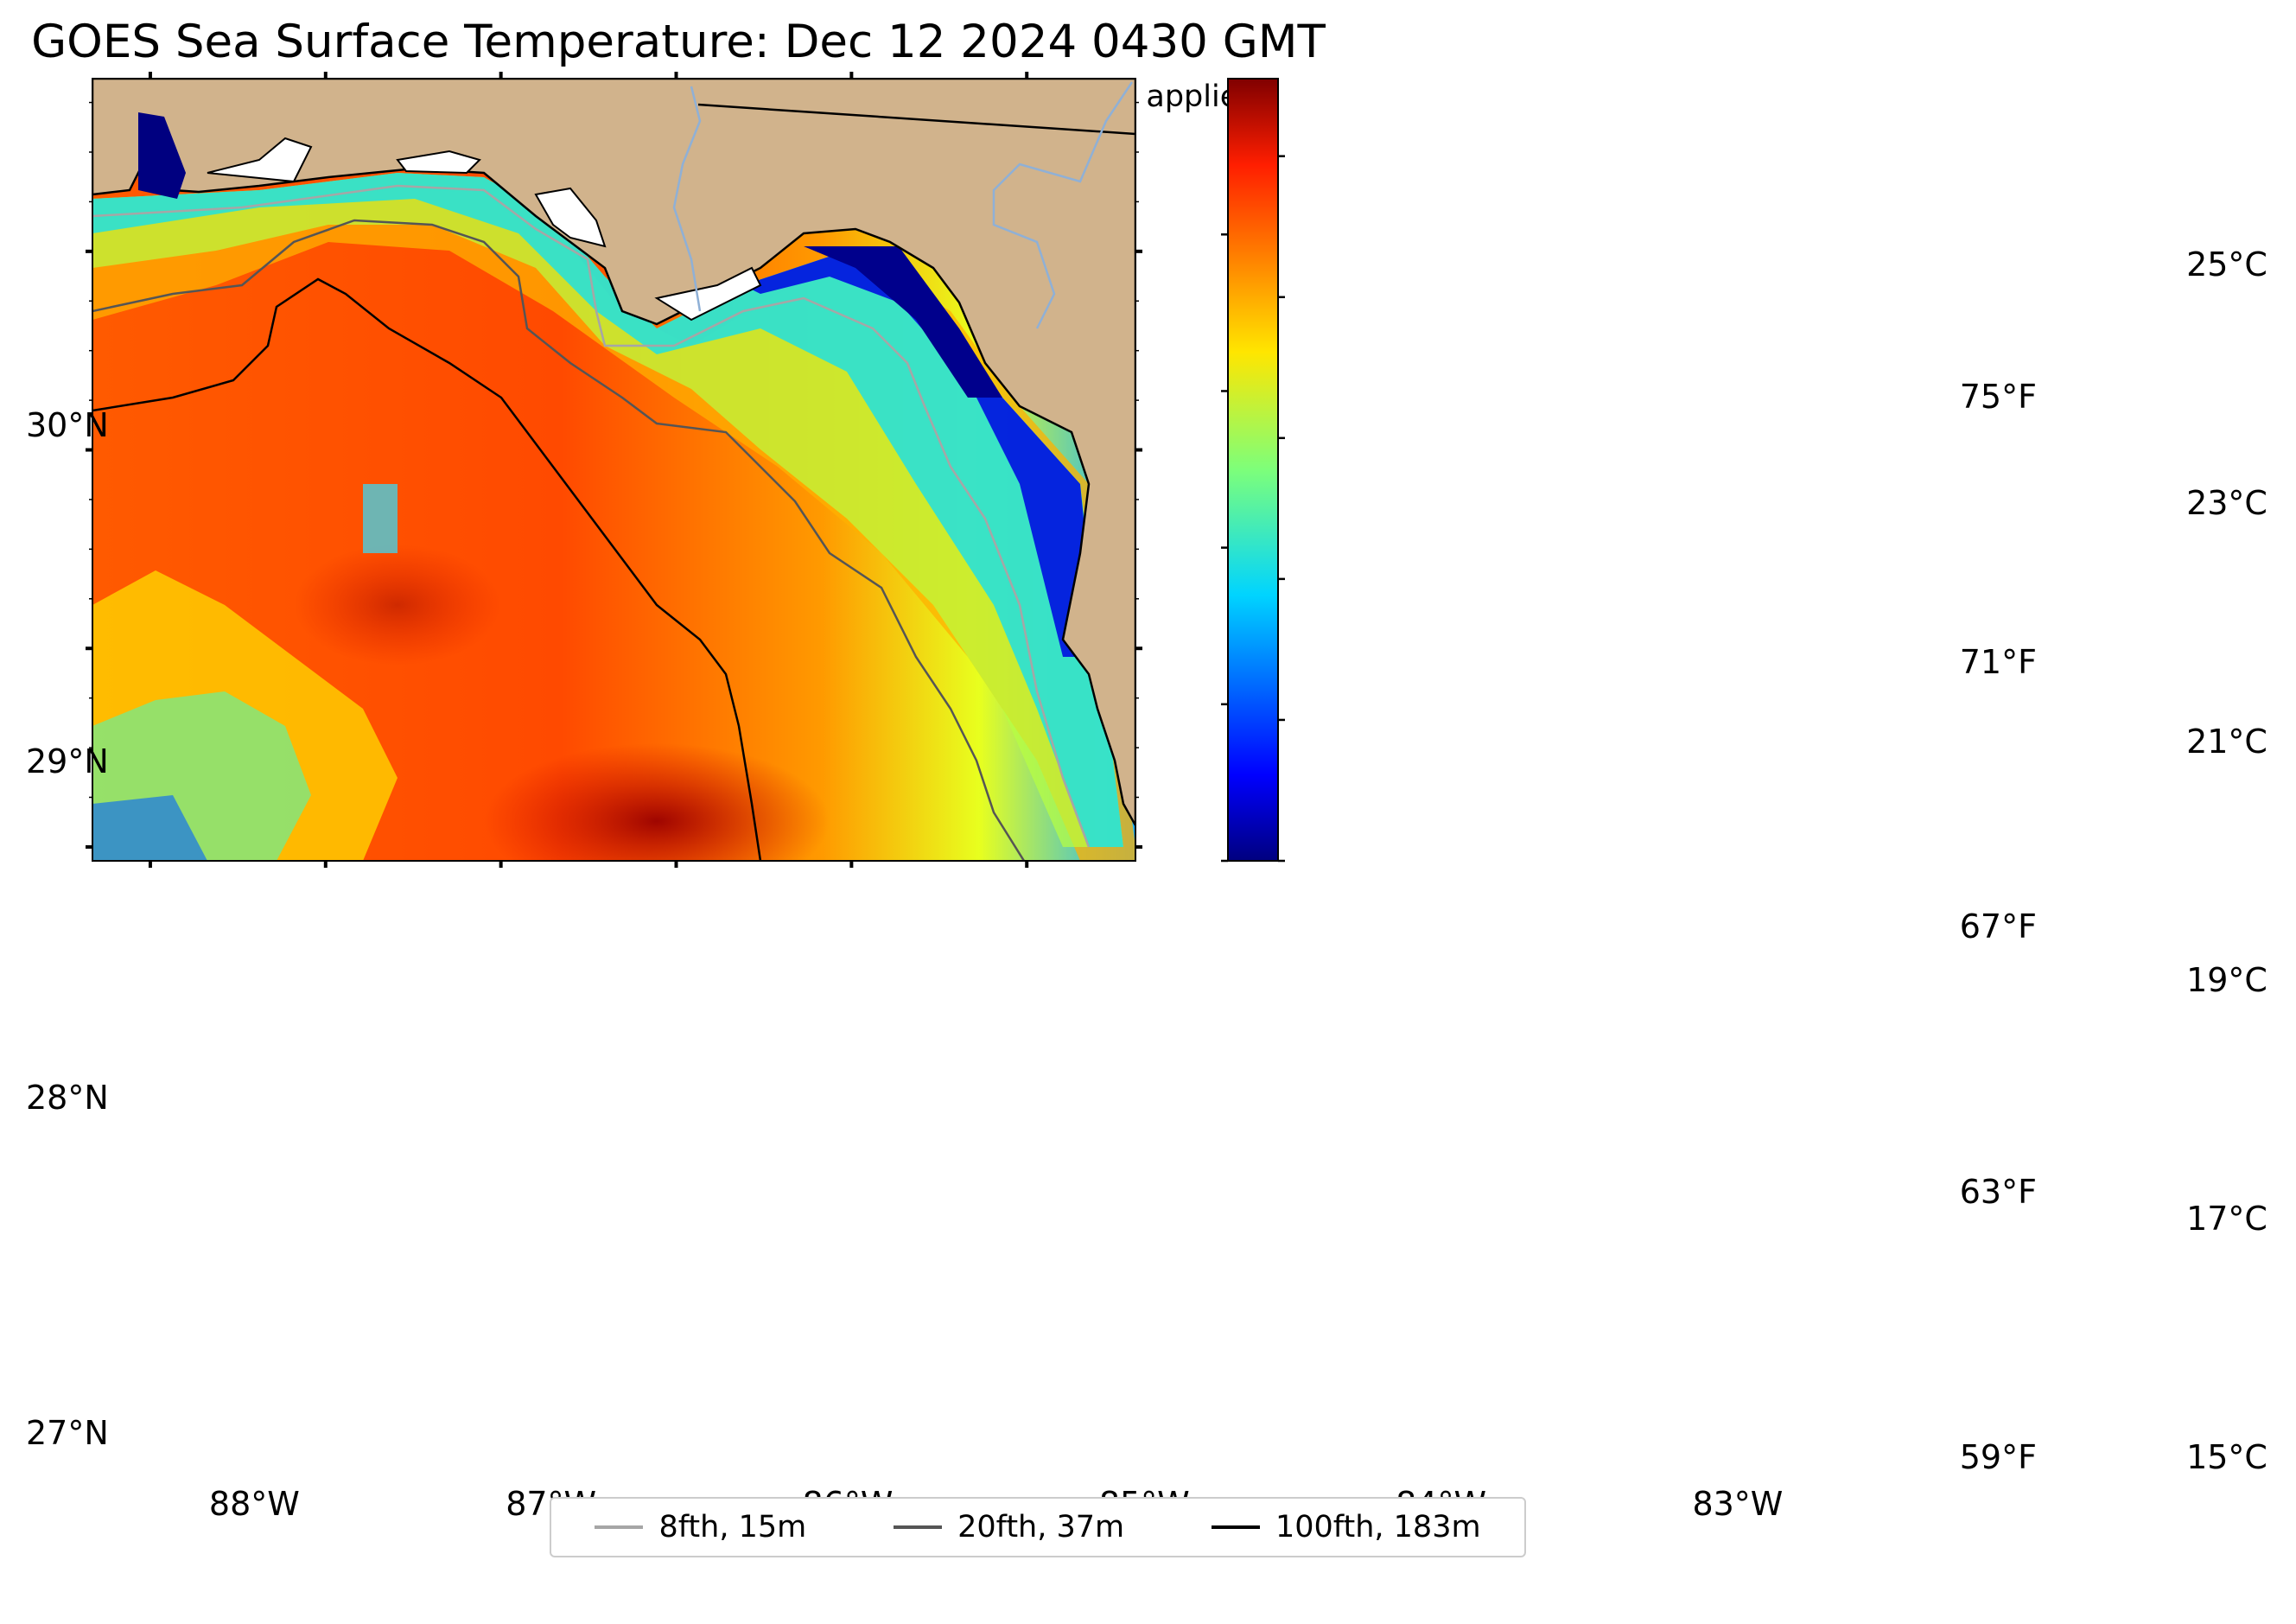 The width and height of the screenshot is (2296, 1624). Describe the element at coordinates (67, 1433) in the screenshot. I see `lat-tick-label: 27°N` at that location.